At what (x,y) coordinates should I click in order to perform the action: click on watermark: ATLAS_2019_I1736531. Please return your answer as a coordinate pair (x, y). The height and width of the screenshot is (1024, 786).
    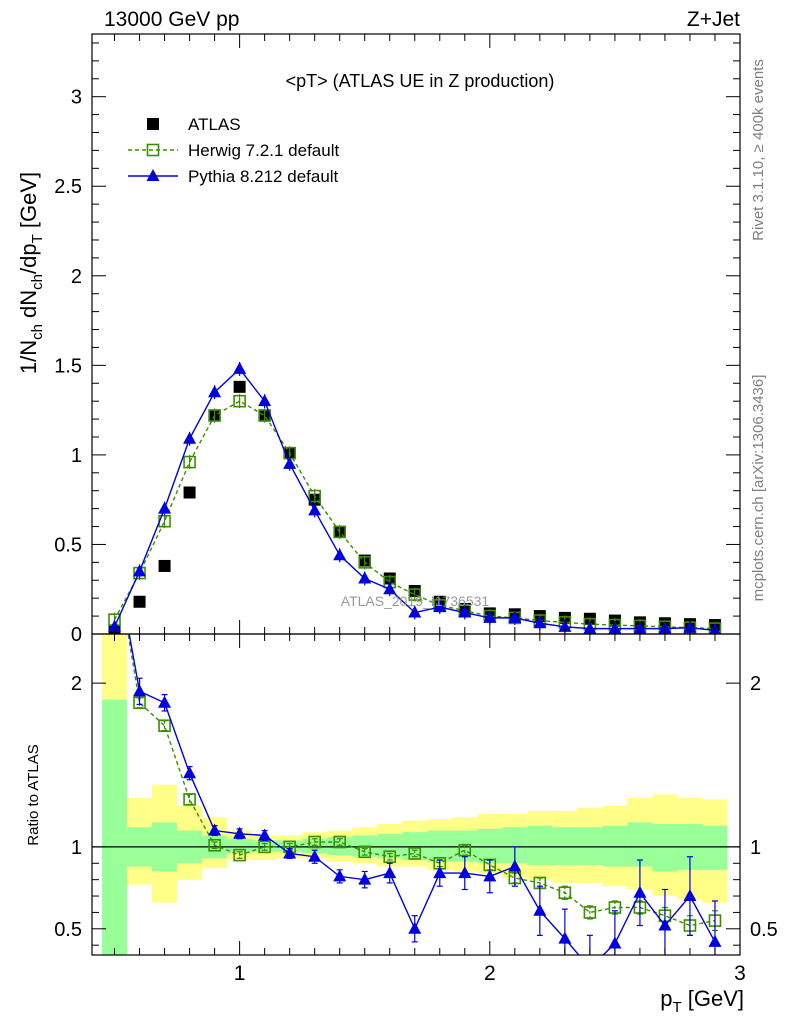
    Looking at the image, I should click on (415, 601).